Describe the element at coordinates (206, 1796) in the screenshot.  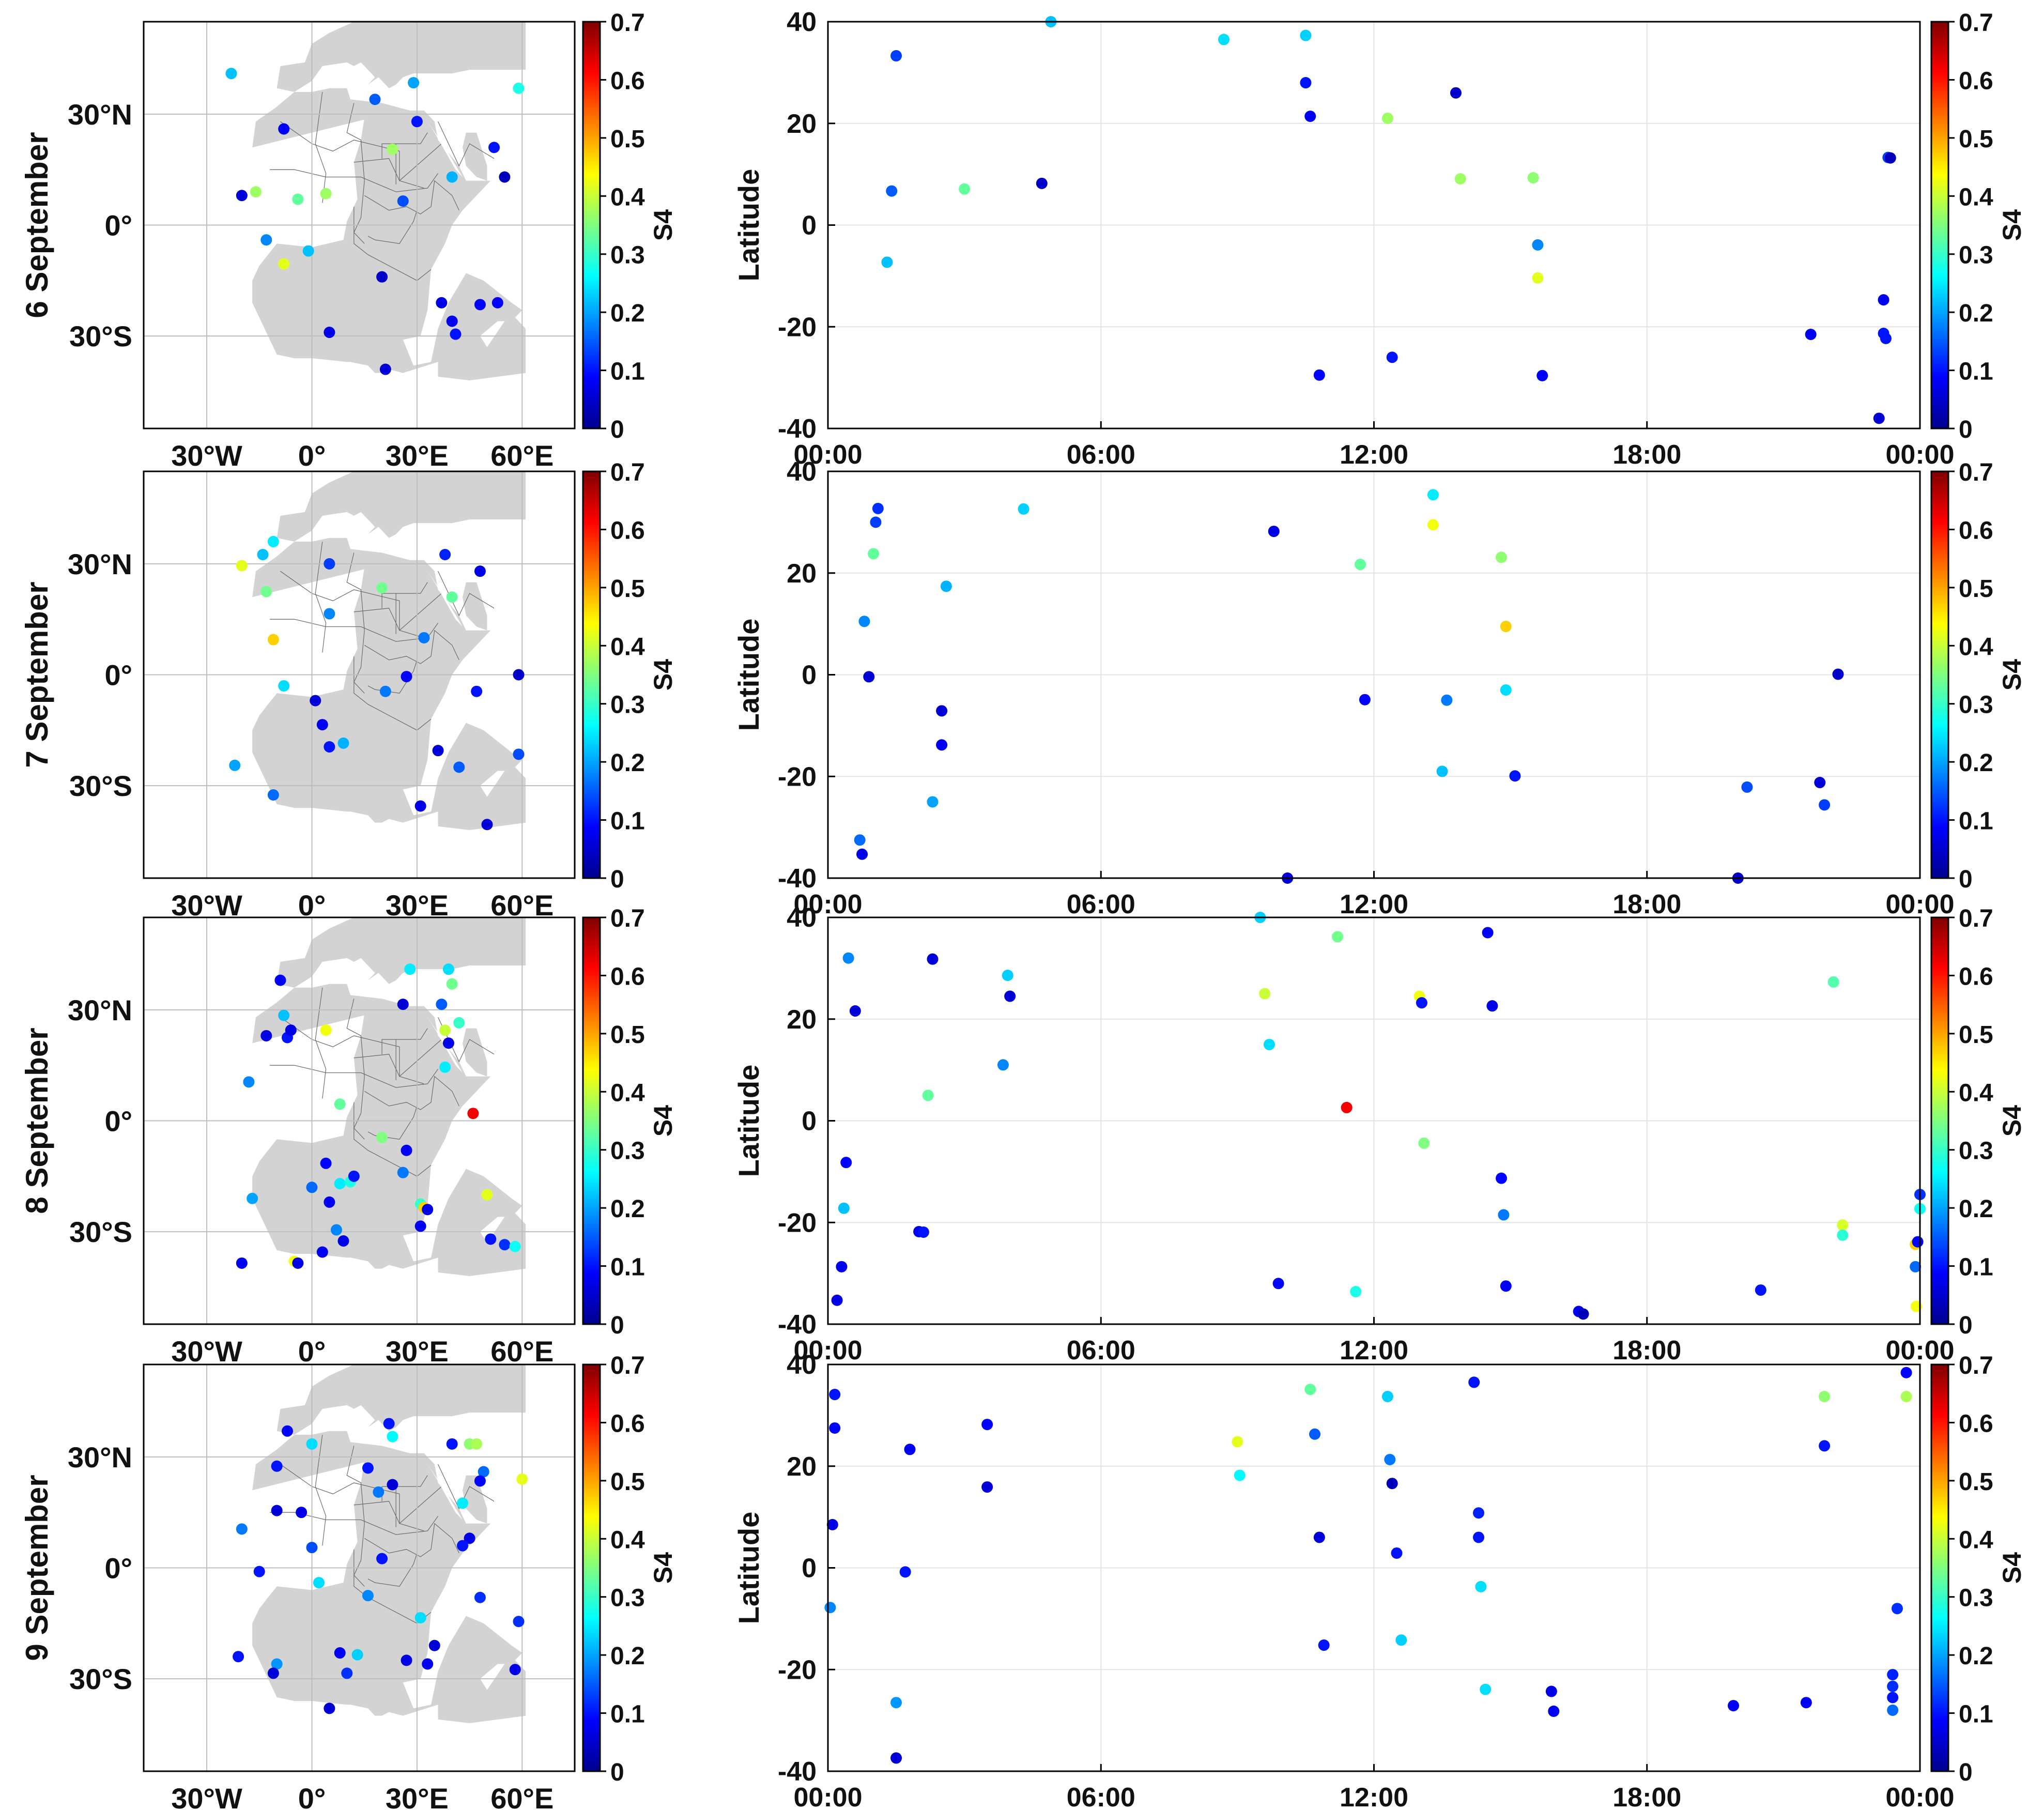
I see `map-xtick-label: 30°W` at that location.